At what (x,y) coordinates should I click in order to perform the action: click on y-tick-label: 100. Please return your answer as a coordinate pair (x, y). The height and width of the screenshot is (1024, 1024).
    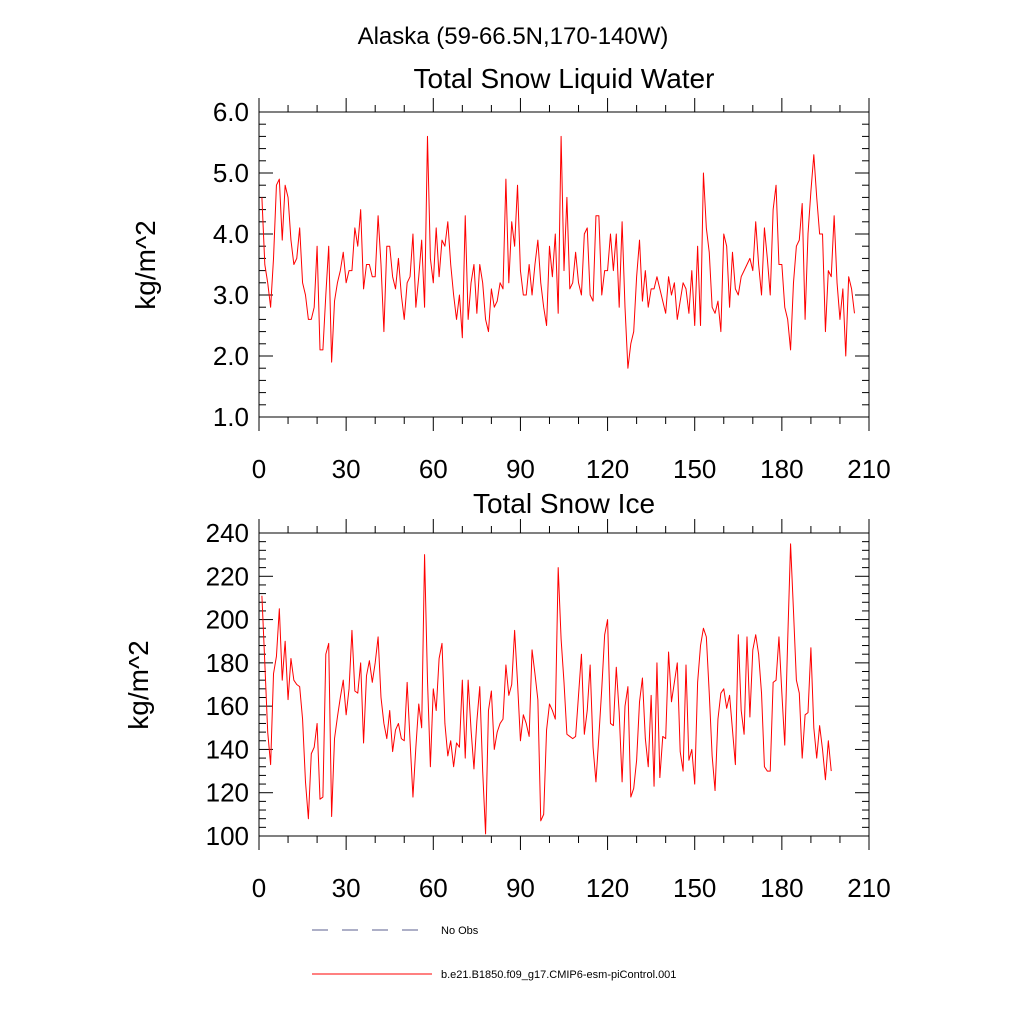
    Looking at the image, I should click on (227, 836).